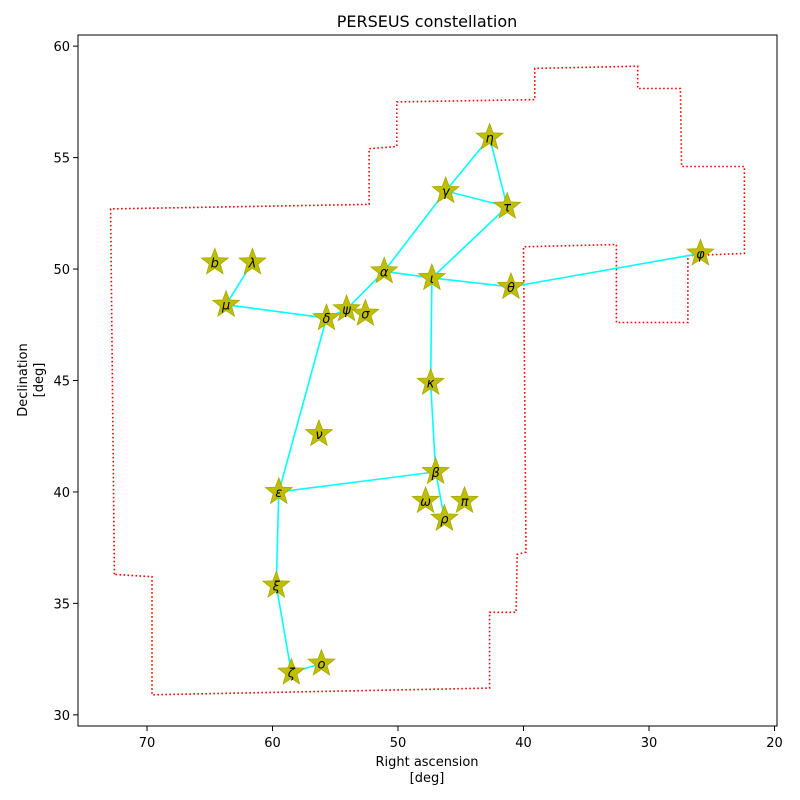  What do you see at coordinates (507, 208) in the screenshot?
I see `star-label-11: τ` at bounding box center [507, 208].